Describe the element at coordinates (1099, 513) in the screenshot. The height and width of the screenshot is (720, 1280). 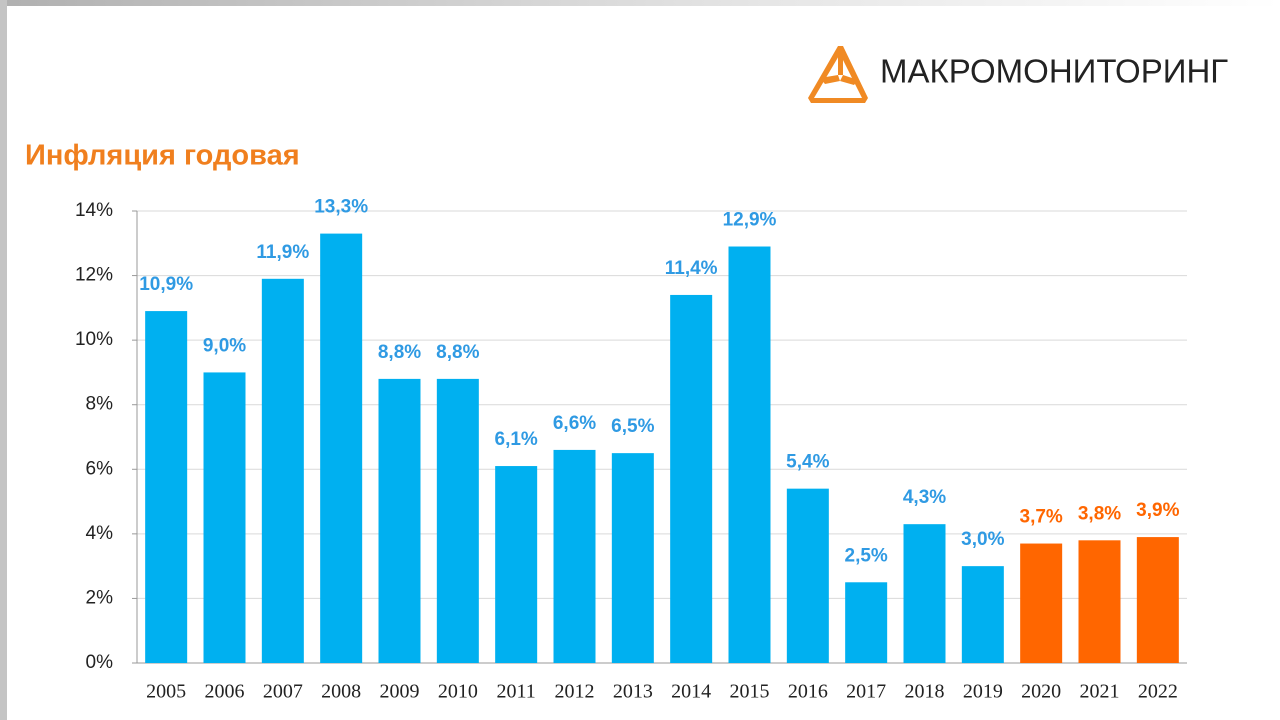
I see `value-label: 3,8%` at that location.